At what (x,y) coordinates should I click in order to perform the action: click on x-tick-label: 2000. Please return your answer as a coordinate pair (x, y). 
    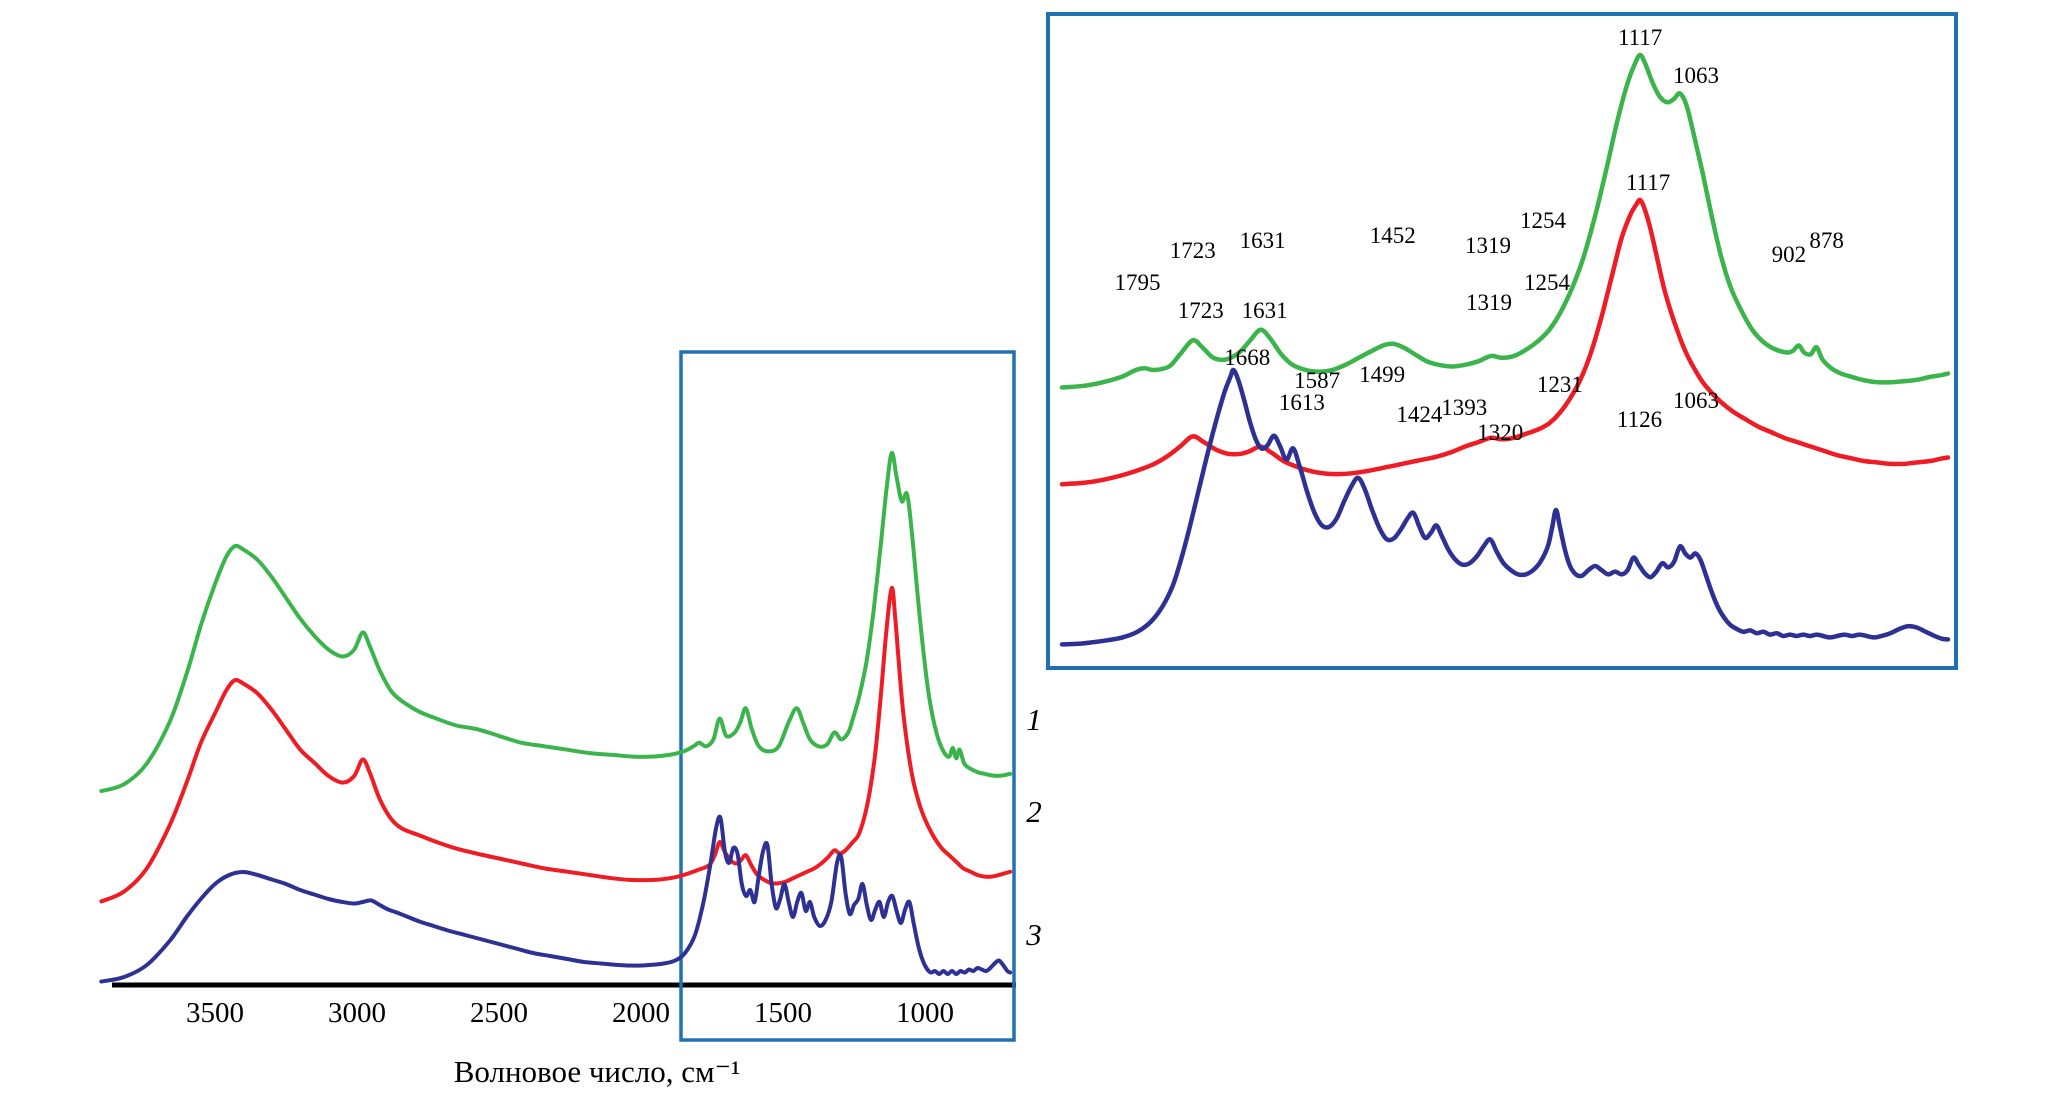
    Looking at the image, I should click on (641, 1013).